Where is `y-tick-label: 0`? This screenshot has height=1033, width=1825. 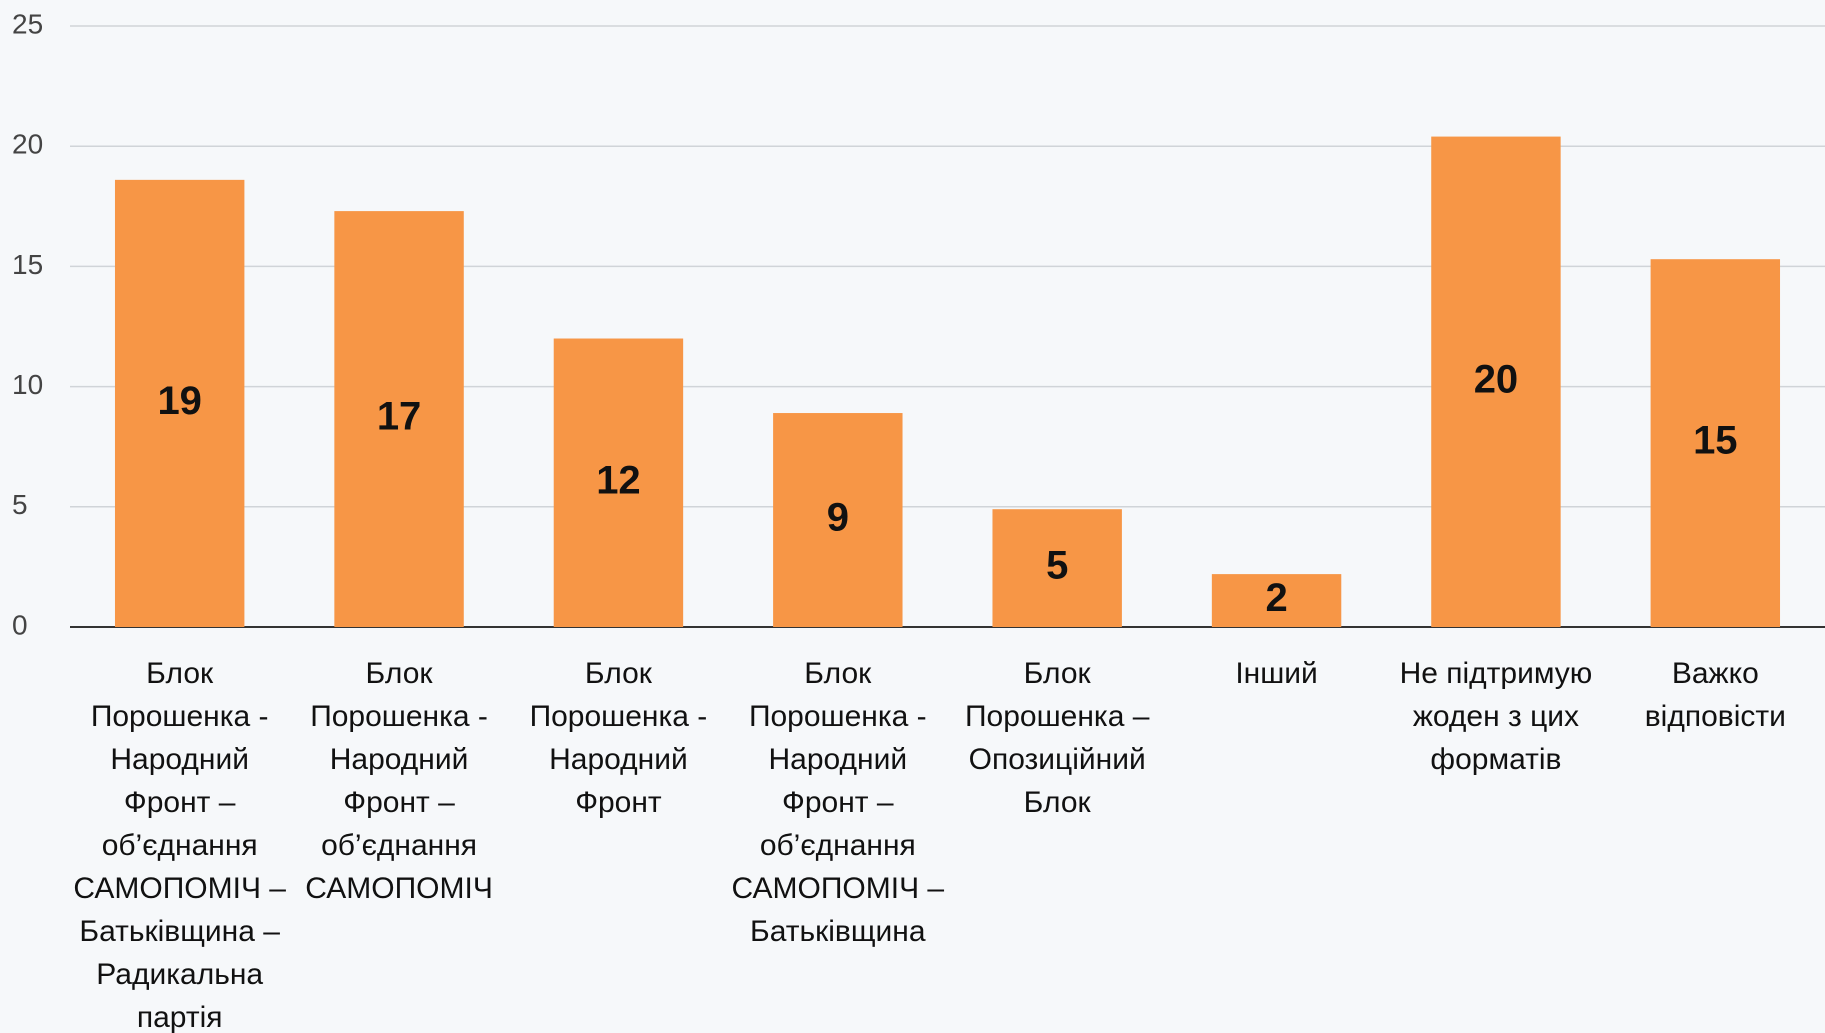
y-tick-label: 0 is located at coordinates (20, 624).